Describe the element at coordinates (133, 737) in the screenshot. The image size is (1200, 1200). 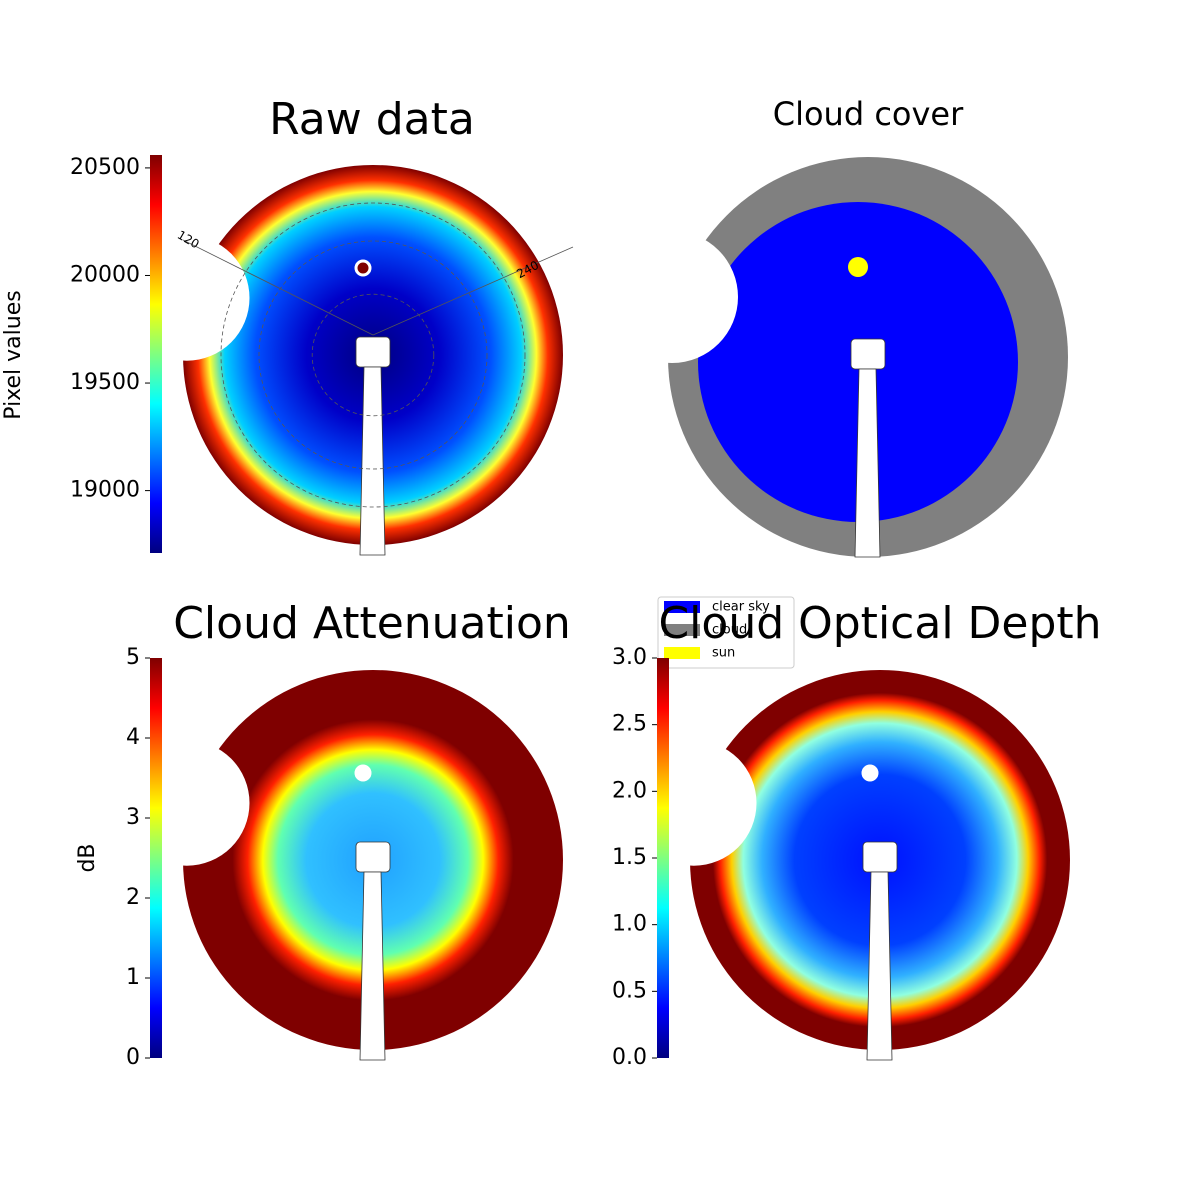
I see `colorbar-tick-label: 4` at that location.